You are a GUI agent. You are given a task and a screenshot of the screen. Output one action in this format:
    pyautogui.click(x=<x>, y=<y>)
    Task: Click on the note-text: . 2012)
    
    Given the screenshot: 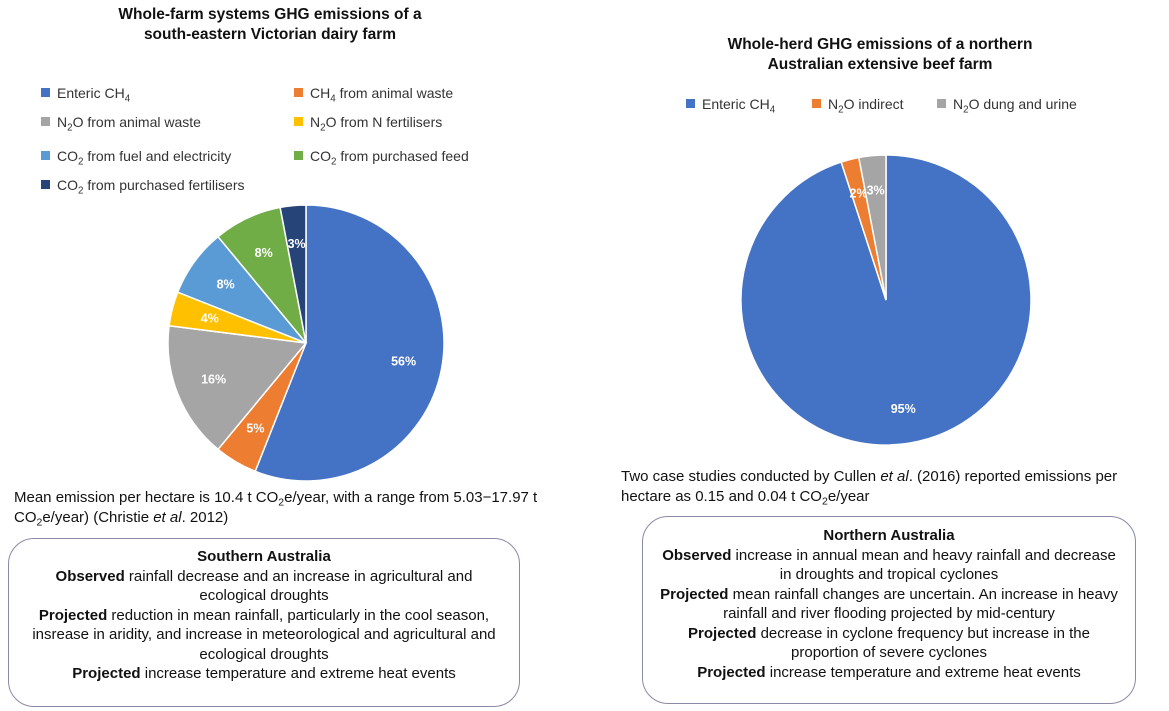 What is the action you would take?
    pyautogui.click(x=205, y=517)
    